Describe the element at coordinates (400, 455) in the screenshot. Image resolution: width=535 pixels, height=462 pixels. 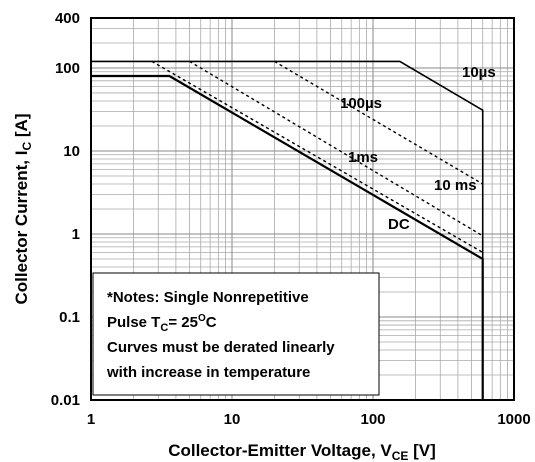
I see `x-label-part: CE` at that location.